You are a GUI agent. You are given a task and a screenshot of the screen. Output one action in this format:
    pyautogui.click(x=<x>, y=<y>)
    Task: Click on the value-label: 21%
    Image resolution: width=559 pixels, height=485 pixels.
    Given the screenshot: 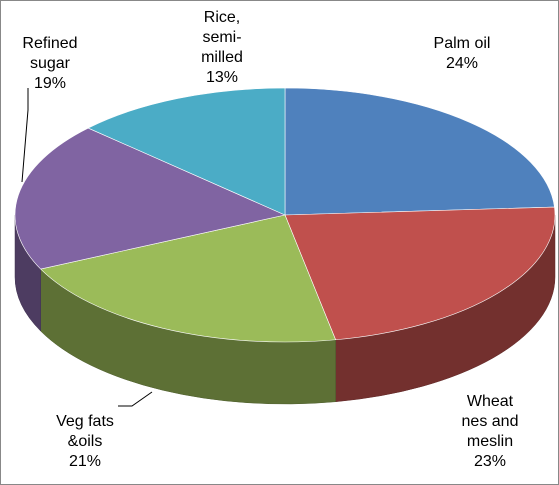 What is the action you would take?
    pyautogui.click(x=85, y=461)
    